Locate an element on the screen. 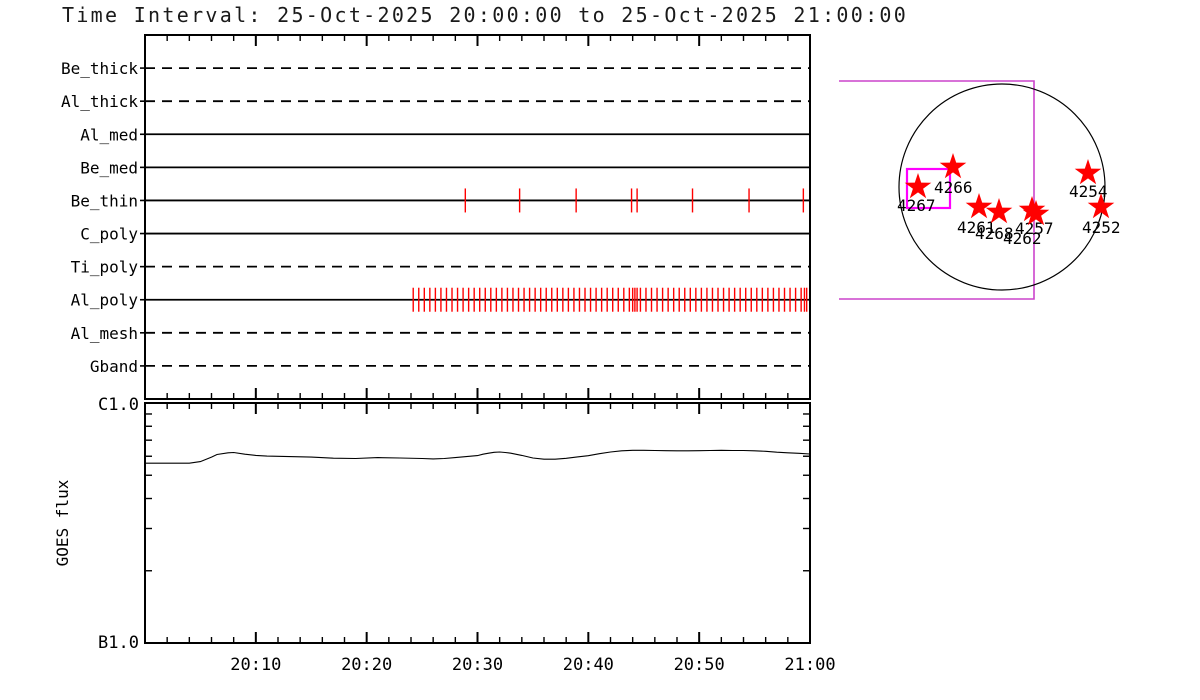  goes-xtick-label-20:50: 20:50 is located at coordinates (699, 665).